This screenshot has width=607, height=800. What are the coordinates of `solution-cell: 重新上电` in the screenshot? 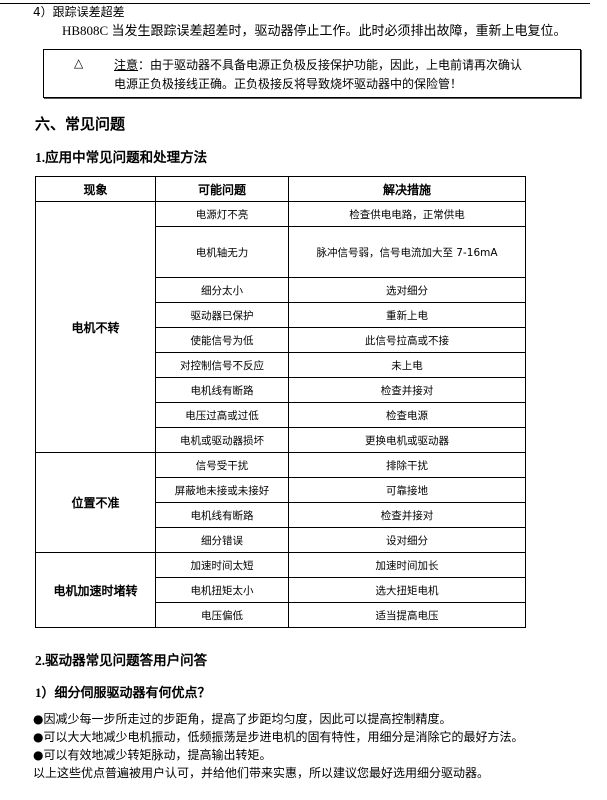 It's located at (407, 315).